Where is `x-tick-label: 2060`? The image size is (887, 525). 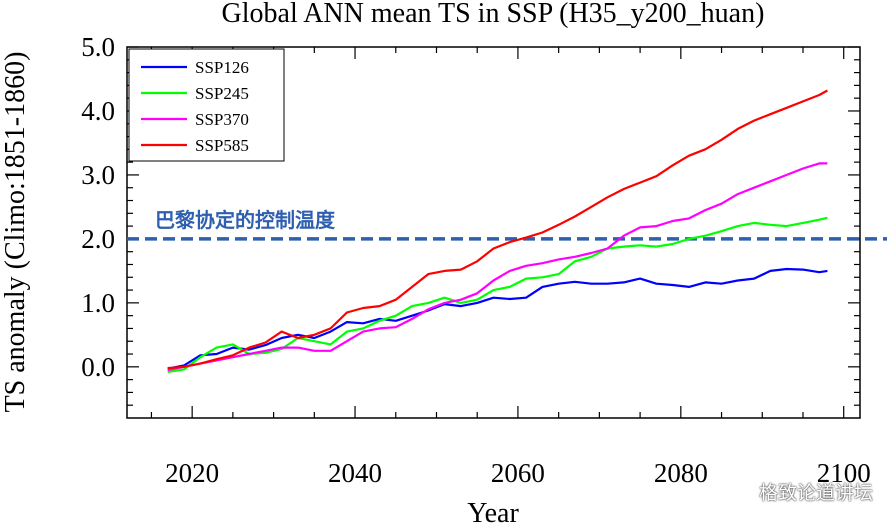 x-tick-label: 2060 is located at coordinates (518, 473).